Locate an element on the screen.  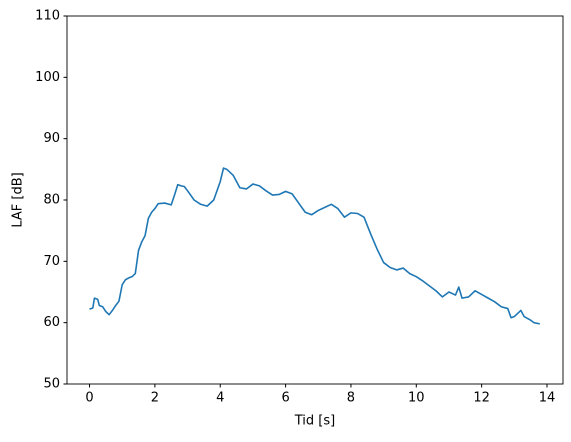
x-tick-label: 4 is located at coordinates (220, 398).